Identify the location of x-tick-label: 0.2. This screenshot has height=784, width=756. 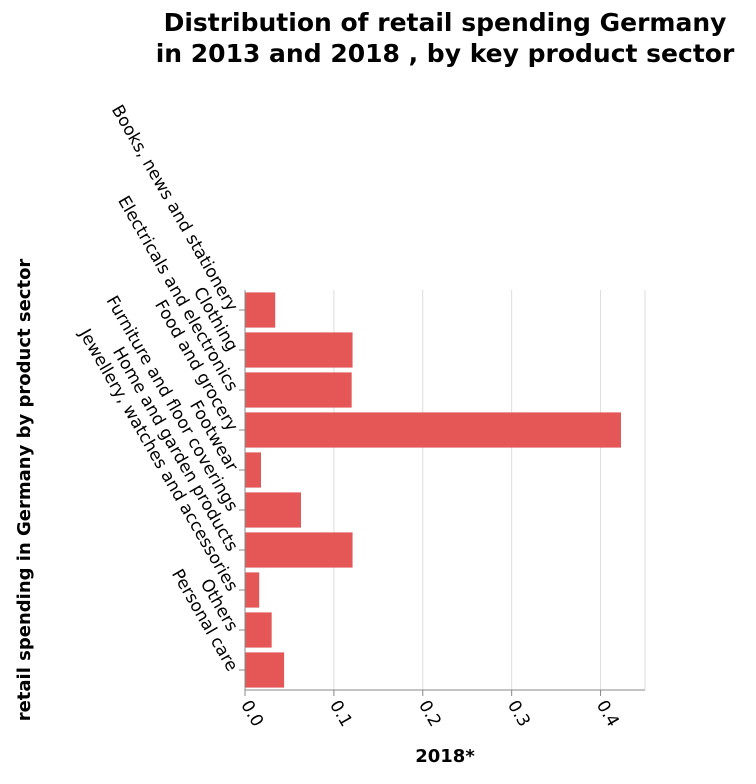
(429, 713).